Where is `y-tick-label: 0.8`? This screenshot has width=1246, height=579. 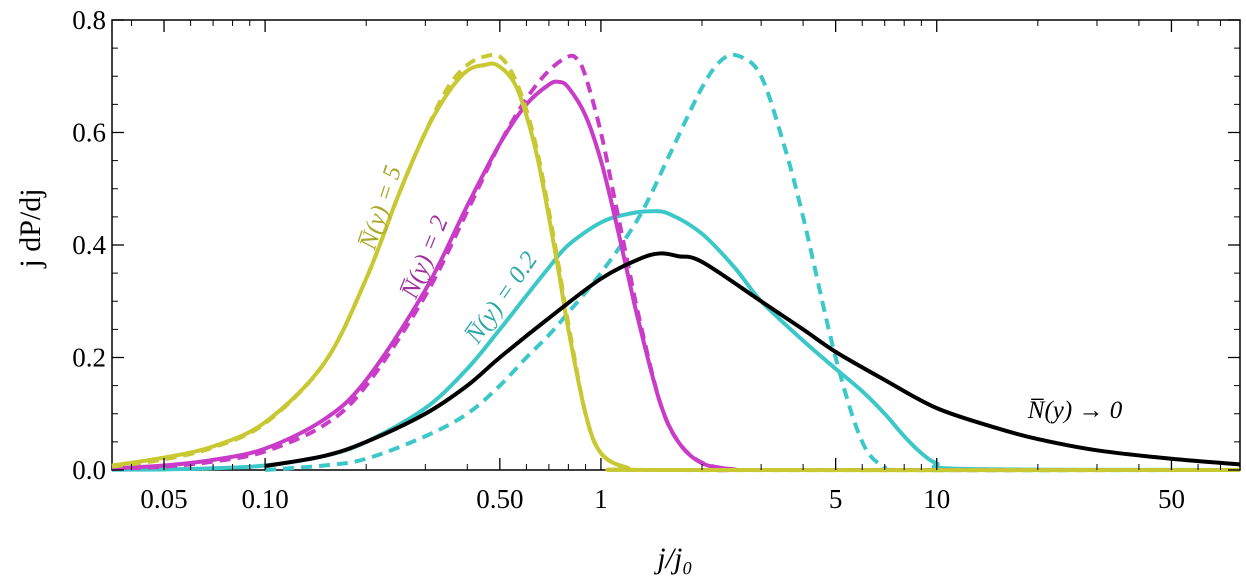 y-tick-label: 0.8 is located at coordinates (89, 20).